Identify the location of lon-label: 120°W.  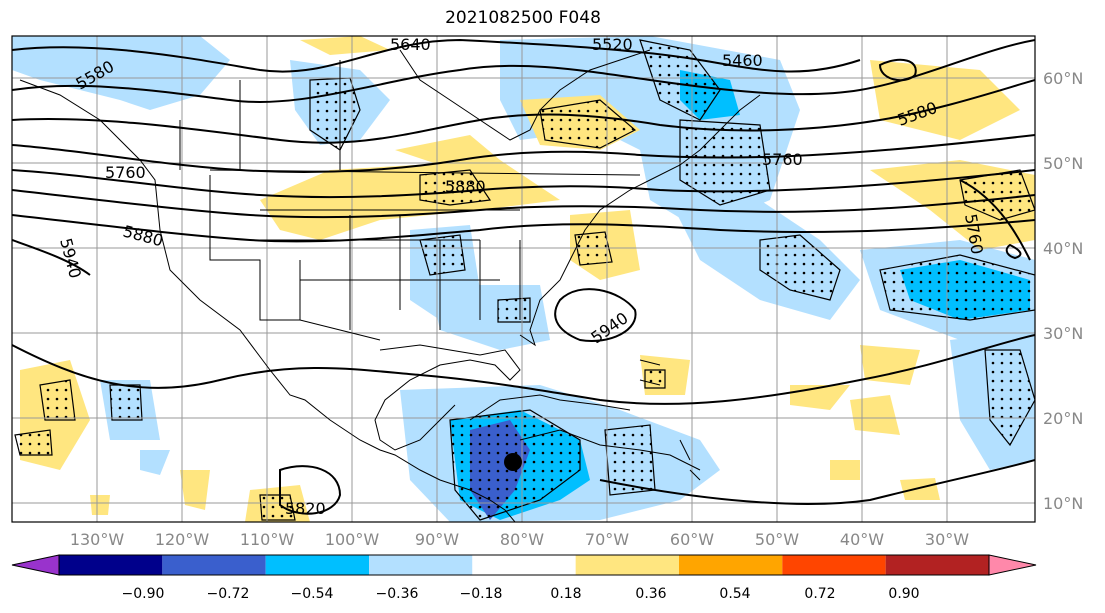
(182, 539).